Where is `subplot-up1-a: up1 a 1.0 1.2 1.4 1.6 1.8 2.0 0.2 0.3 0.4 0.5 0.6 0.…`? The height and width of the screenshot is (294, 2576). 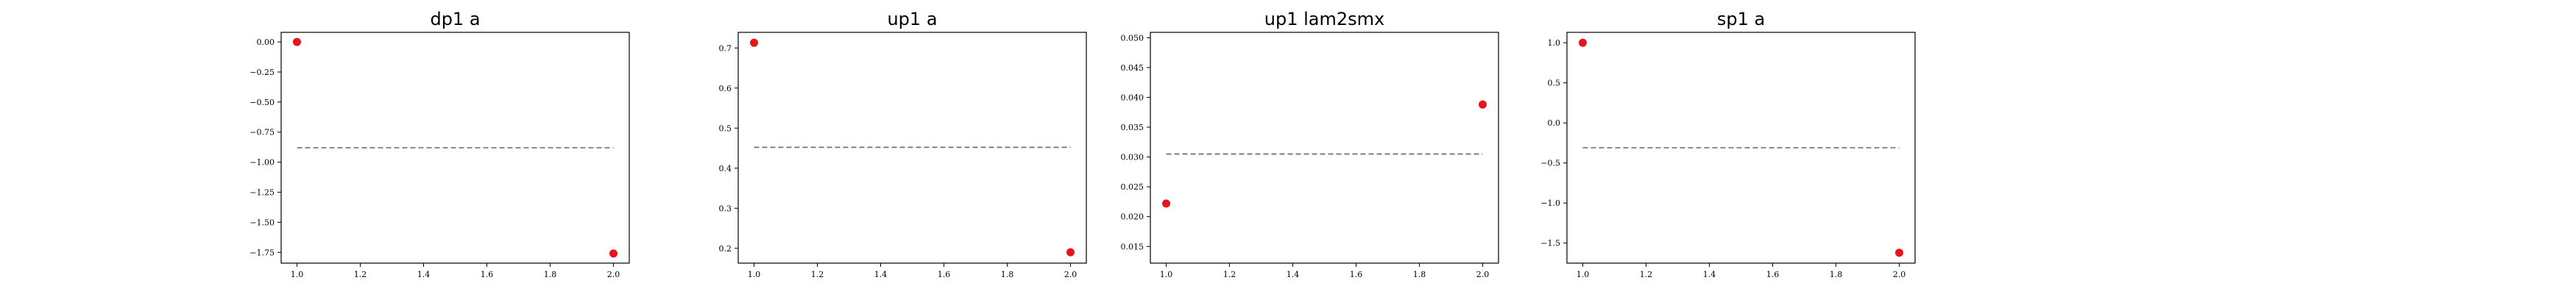 subplot-up1-a: up1 a 1.0 1.2 1.4 1.6 1.8 2.0 0.2 0.3 0.4 0.5 0.6 0.… is located at coordinates (903, 144).